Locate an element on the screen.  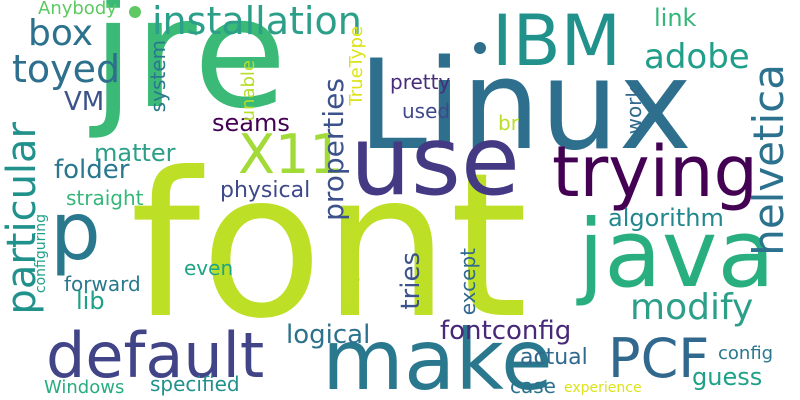
word-experience: experience is located at coordinates (603, 388).